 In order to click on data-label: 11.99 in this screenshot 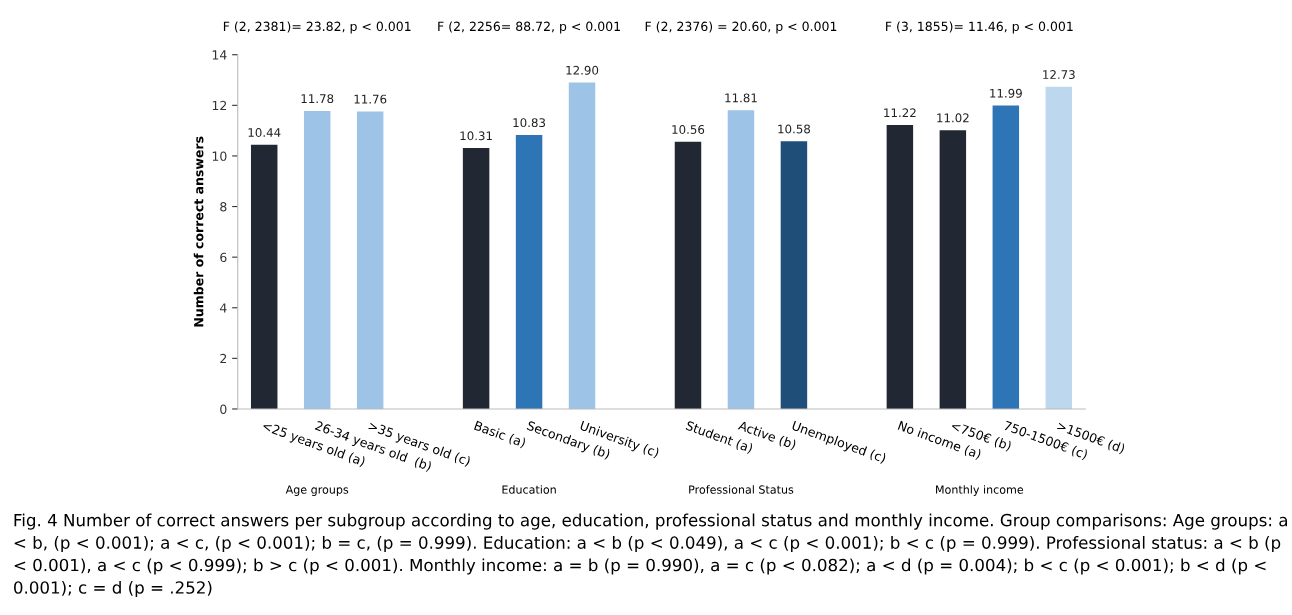, I will do `click(1006, 93)`.